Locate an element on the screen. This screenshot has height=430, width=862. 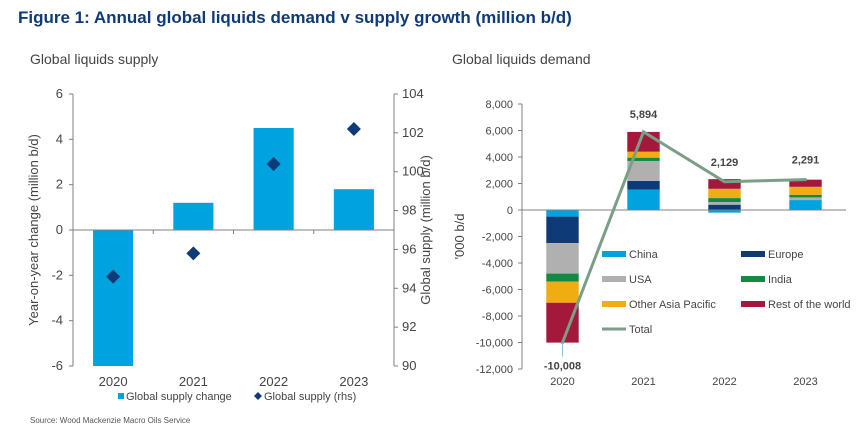
legend-swatch-europe is located at coordinates (753, 254).